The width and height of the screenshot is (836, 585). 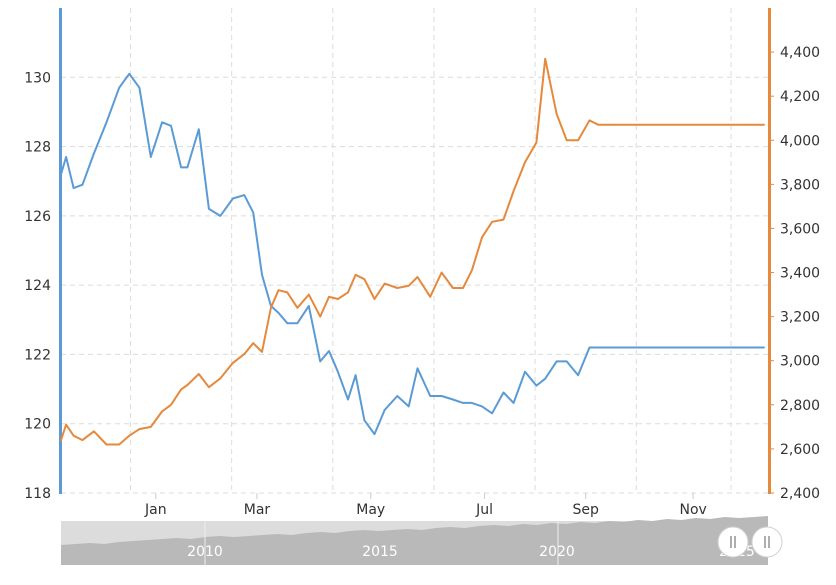 What do you see at coordinates (692, 510) in the screenshot?
I see `x-tick-label: Nov` at bounding box center [692, 510].